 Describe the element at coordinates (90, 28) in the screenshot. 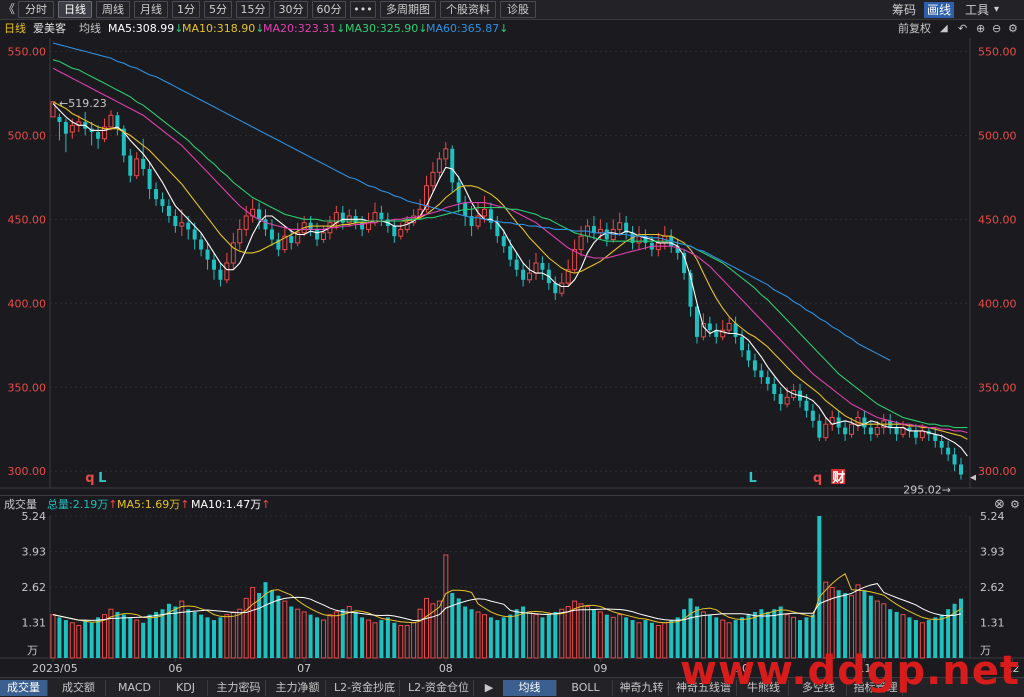

I see `avg-line-label: 均线` at that location.